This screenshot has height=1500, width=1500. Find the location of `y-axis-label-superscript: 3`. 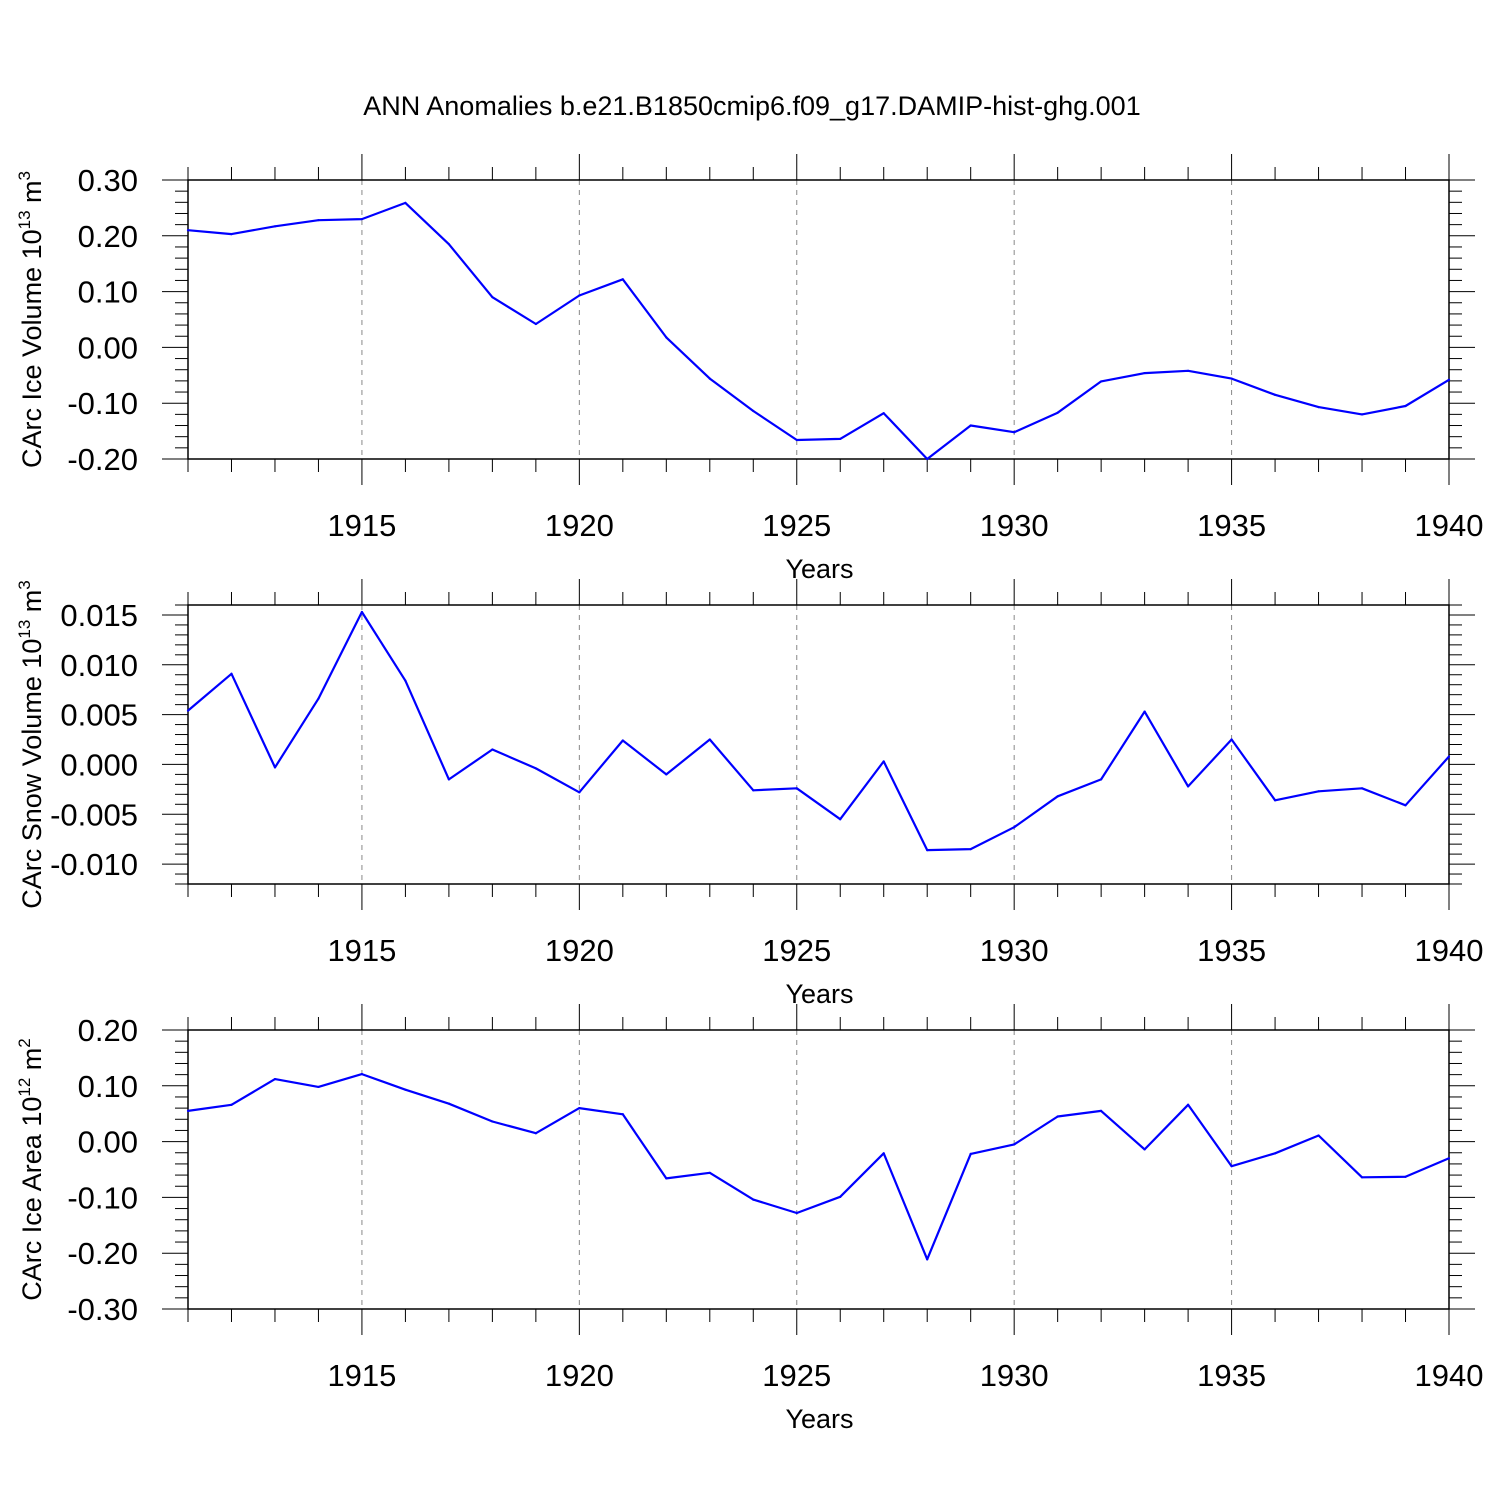

y-axis-label-superscript: 3 is located at coordinates (24, 175).